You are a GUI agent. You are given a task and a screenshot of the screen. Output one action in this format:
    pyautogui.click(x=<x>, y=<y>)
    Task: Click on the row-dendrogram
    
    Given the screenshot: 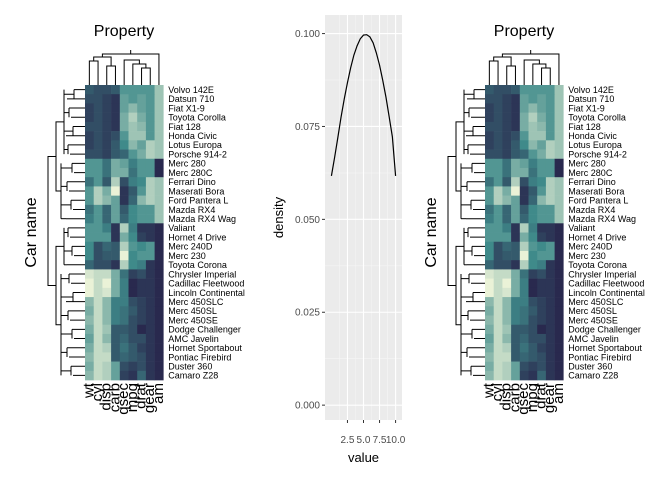 What is the action you would take?
    pyautogui.click(x=66, y=232)
    